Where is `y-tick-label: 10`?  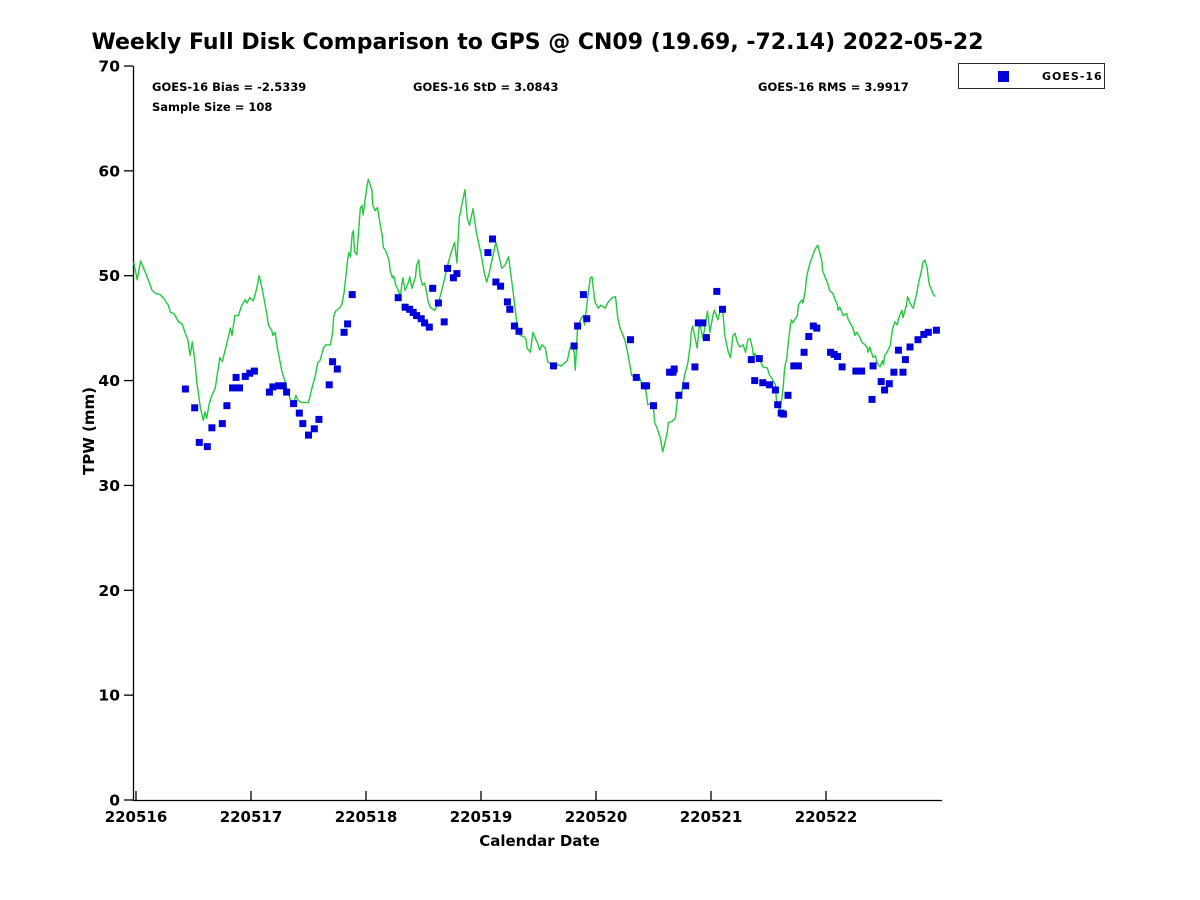
y-tick-label: 10 is located at coordinates (109, 696).